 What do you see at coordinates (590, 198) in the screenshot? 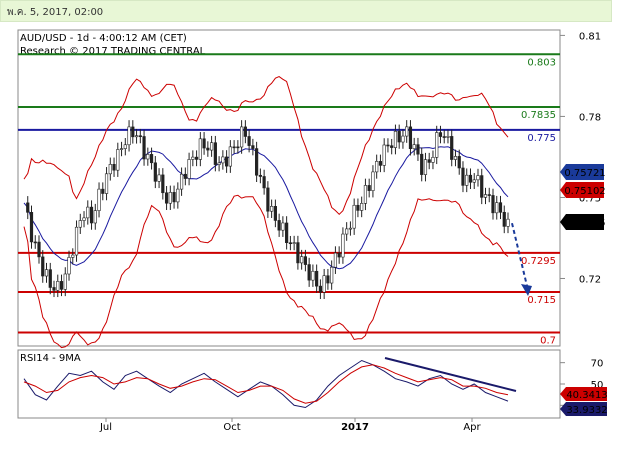
I see `price-tick-label: 0.75` at bounding box center [590, 198].